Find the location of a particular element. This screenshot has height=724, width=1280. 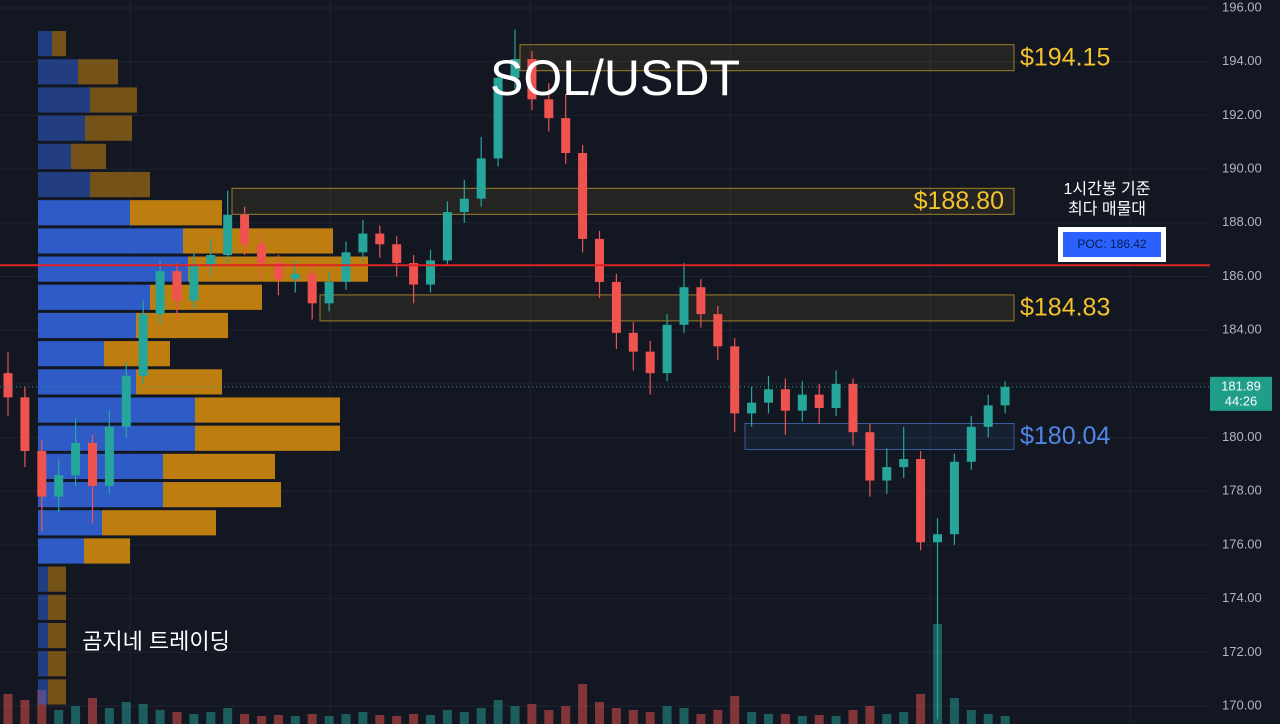

y-tick-label: 192.00 is located at coordinates (1242, 114).